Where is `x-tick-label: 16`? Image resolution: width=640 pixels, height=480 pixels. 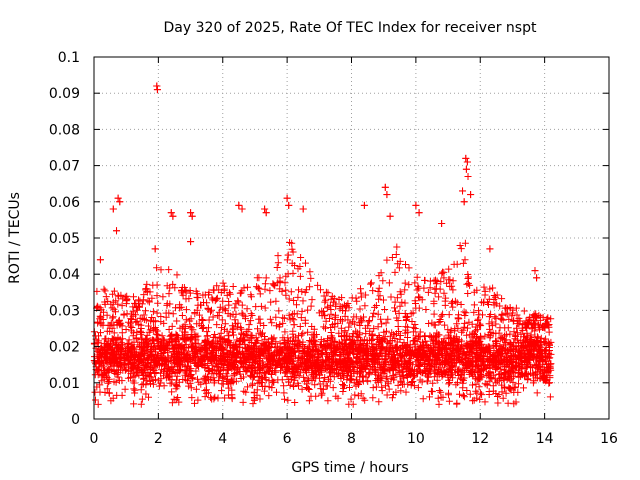
x-tick-label: 16 is located at coordinates (609, 439).